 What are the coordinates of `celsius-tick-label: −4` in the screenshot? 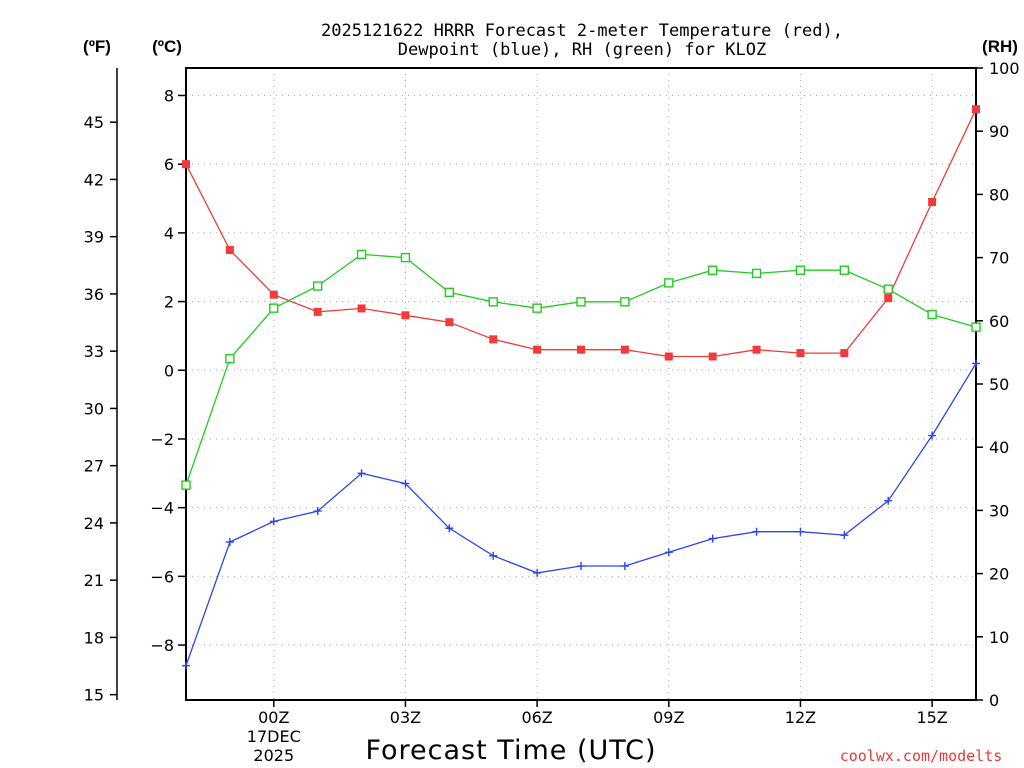 It's located at (162, 508).